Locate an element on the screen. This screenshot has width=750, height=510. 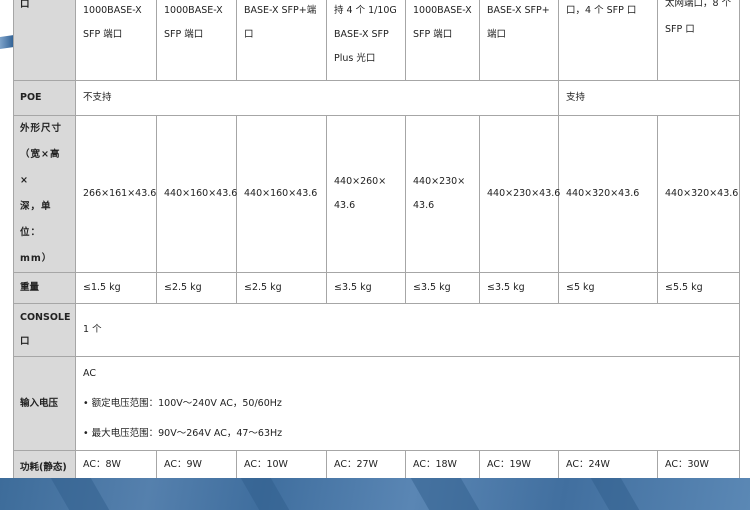
row-poe: POE 不支持 支持 is located at coordinates (376, 98).